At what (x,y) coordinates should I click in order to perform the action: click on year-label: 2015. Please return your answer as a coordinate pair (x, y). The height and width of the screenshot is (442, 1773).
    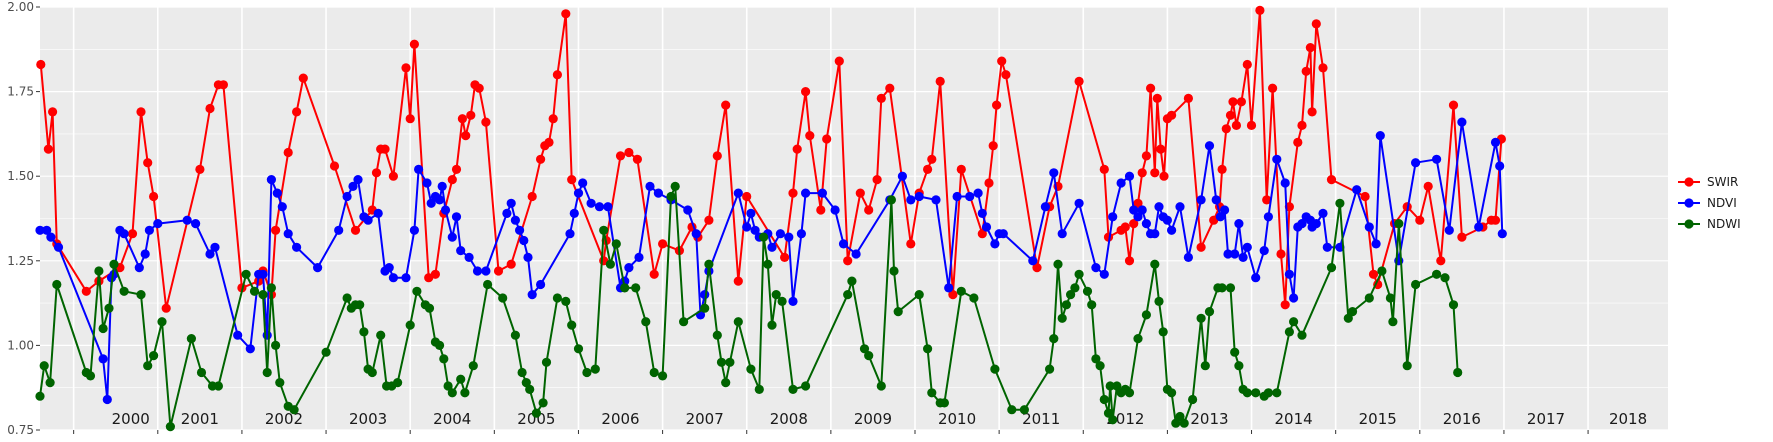
    Looking at the image, I should click on (1378, 419).